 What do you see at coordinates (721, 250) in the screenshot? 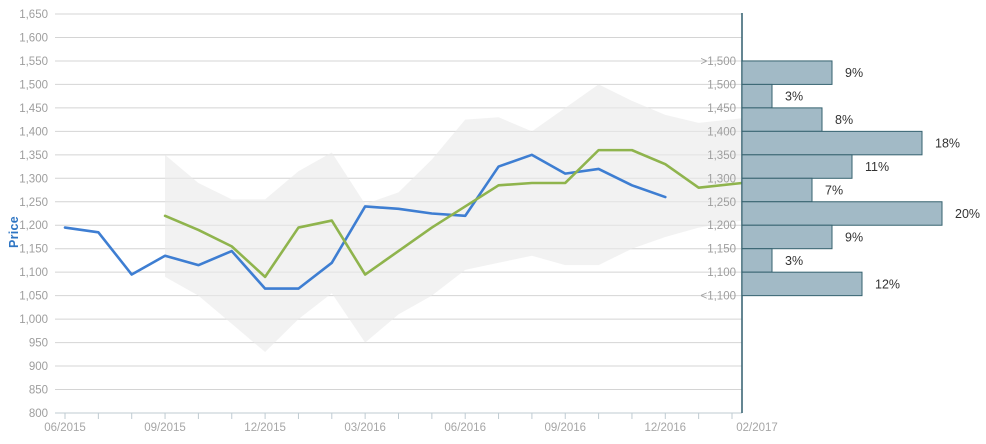
I see `histogram-bin-label: 1,150` at bounding box center [721, 250].